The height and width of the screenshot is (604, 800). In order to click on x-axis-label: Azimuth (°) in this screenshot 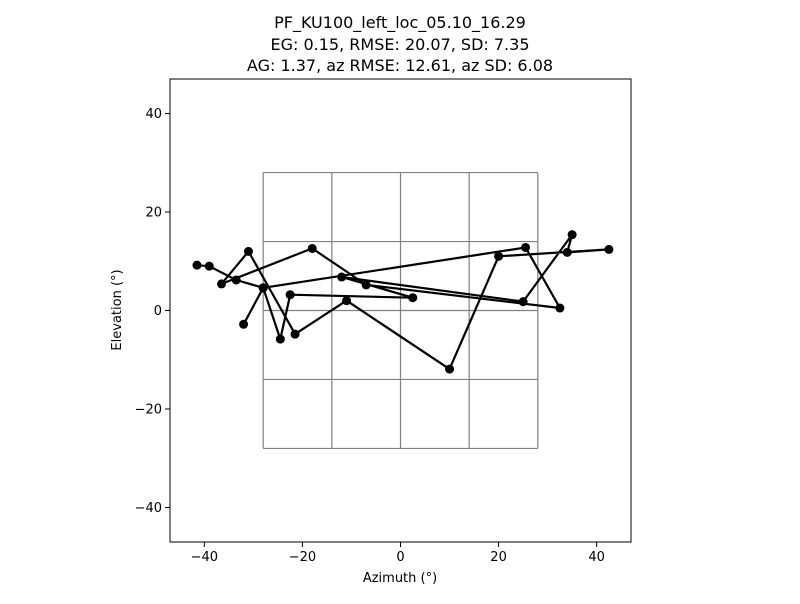, I will do `click(400, 578)`.